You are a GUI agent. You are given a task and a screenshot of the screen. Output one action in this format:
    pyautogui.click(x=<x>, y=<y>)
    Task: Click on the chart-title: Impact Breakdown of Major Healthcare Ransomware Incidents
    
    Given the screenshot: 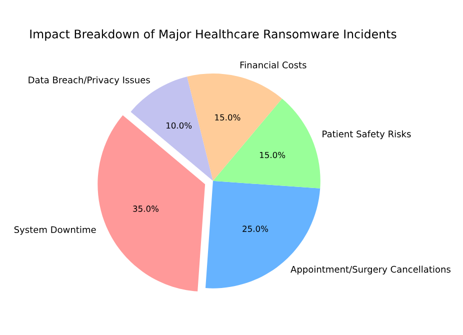 What is the action you would take?
    pyautogui.click(x=213, y=35)
    